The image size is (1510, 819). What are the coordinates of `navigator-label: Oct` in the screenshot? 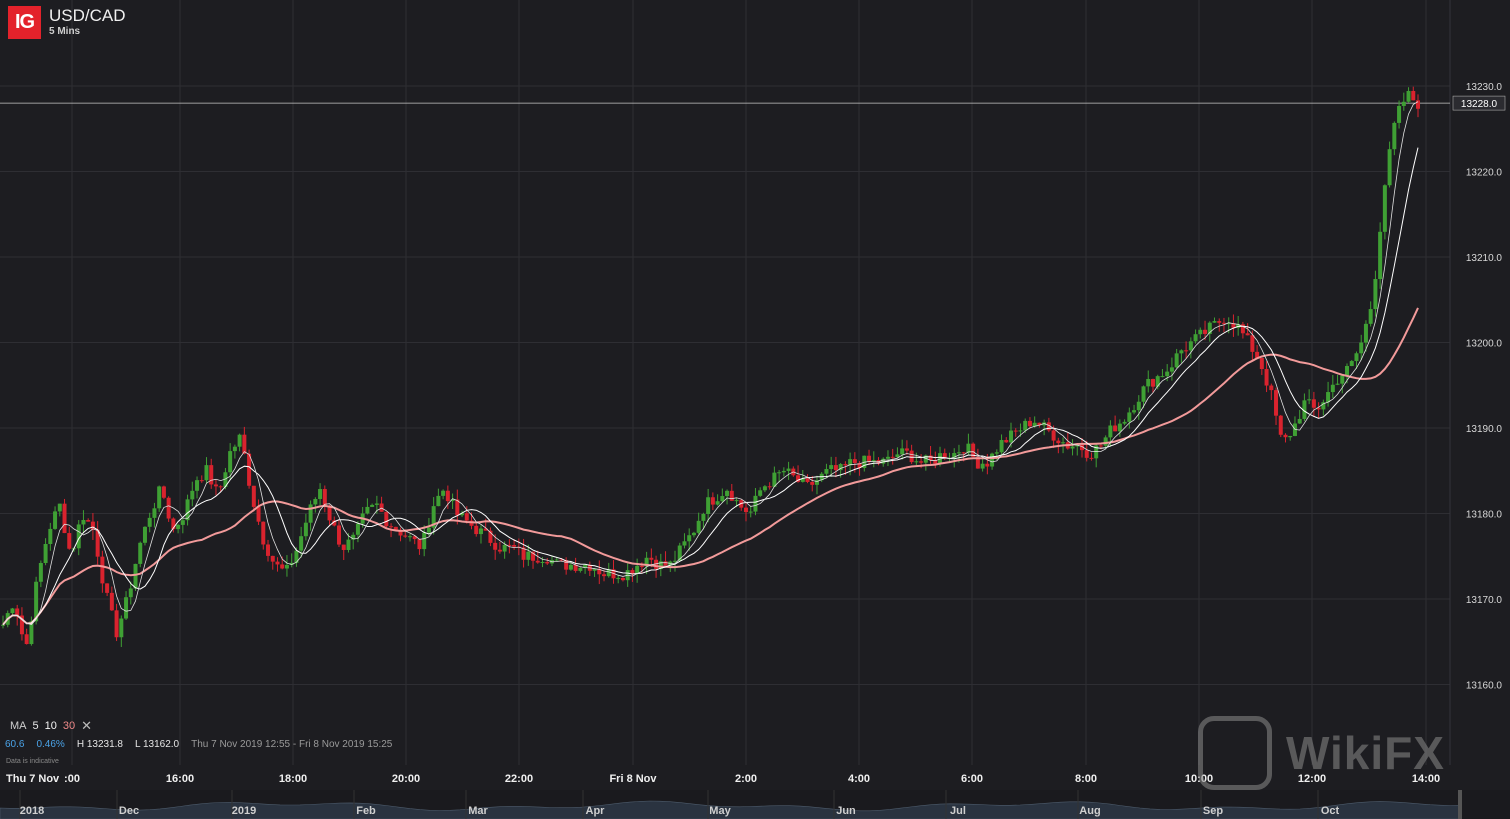 It's located at (1330, 811).